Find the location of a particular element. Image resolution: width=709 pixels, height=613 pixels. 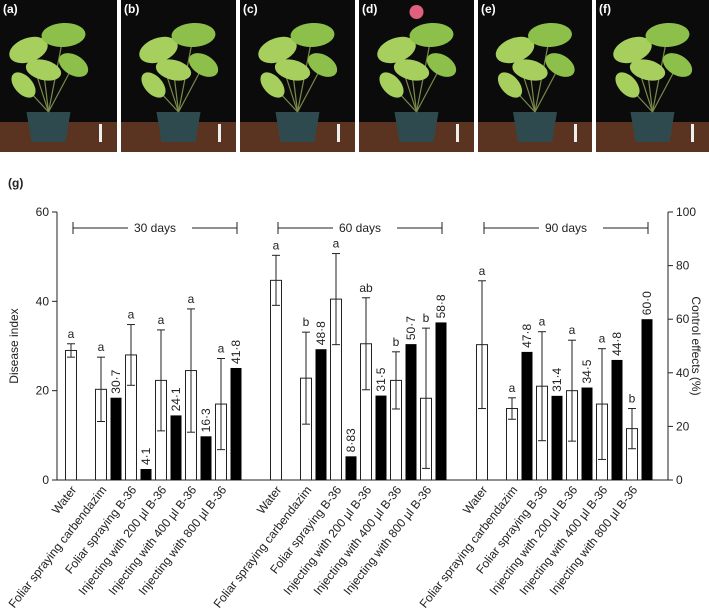

value-label: 34·5 is located at coordinates (587, 371).